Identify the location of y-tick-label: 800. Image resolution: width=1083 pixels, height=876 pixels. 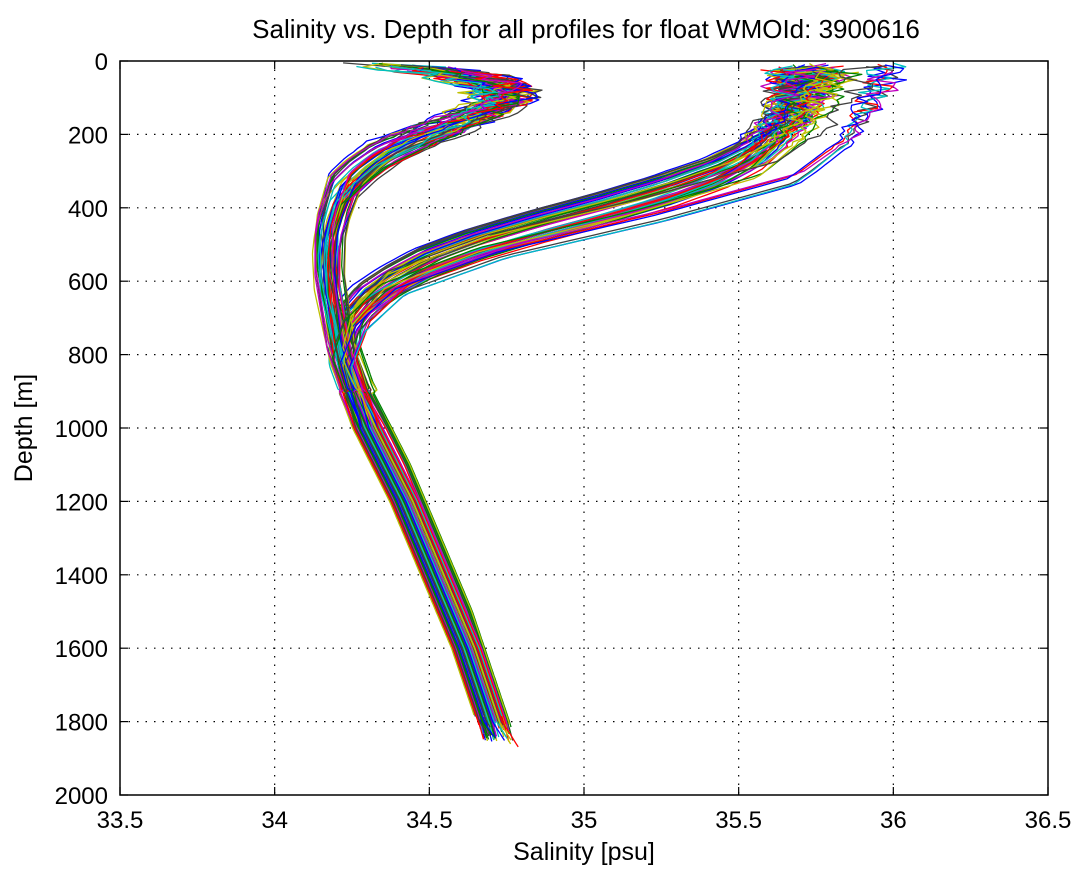
(88, 356).